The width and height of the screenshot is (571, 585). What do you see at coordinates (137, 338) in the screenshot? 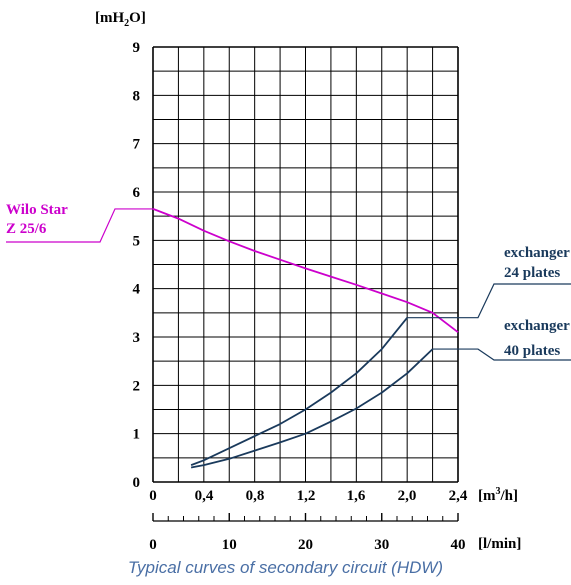
I see `y-tick-label: 3` at bounding box center [137, 338].